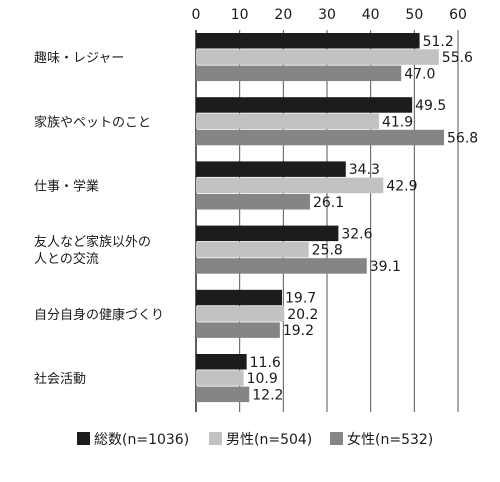  Describe the element at coordinates (196, 15) in the screenshot. I see `x-tick-label: 0` at that location.